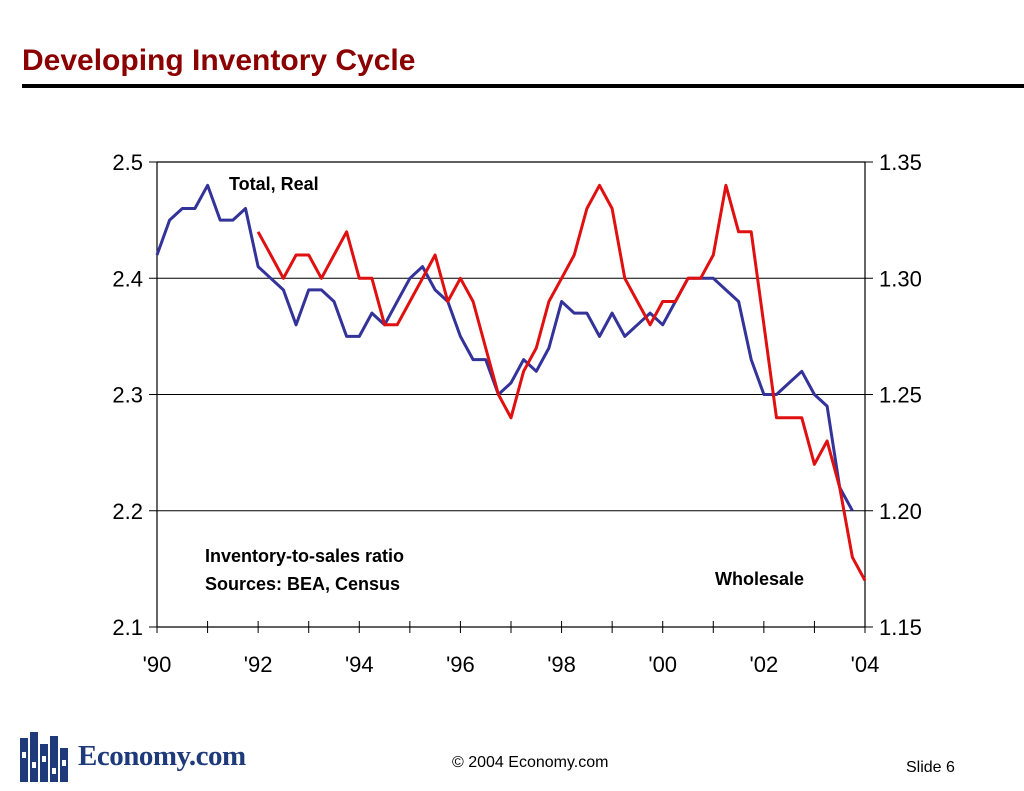  I want to click on left-tick-label: 2.2, so click(127, 511).